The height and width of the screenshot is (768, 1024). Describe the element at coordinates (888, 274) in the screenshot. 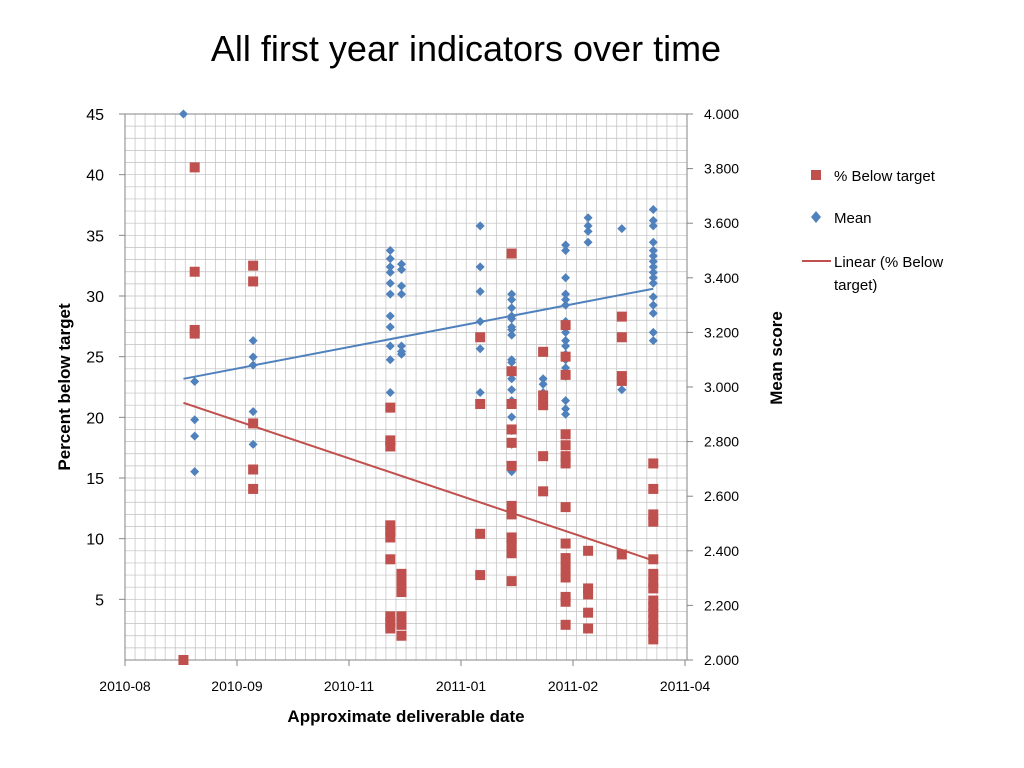

I see `legend-linear-label: Linear (% Below target)` at that location.